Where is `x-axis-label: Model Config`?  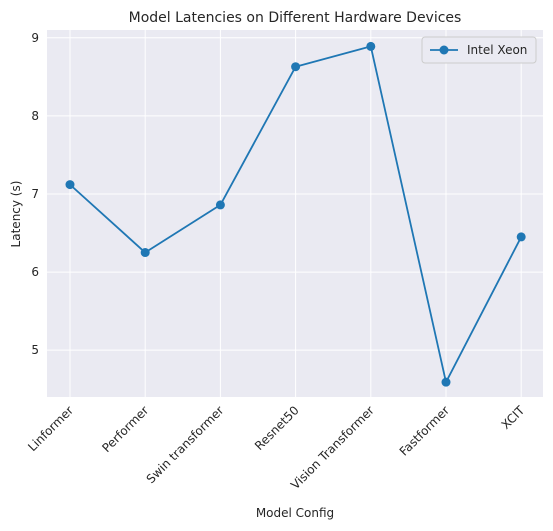 x-axis-label: Model Config is located at coordinates (295, 513).